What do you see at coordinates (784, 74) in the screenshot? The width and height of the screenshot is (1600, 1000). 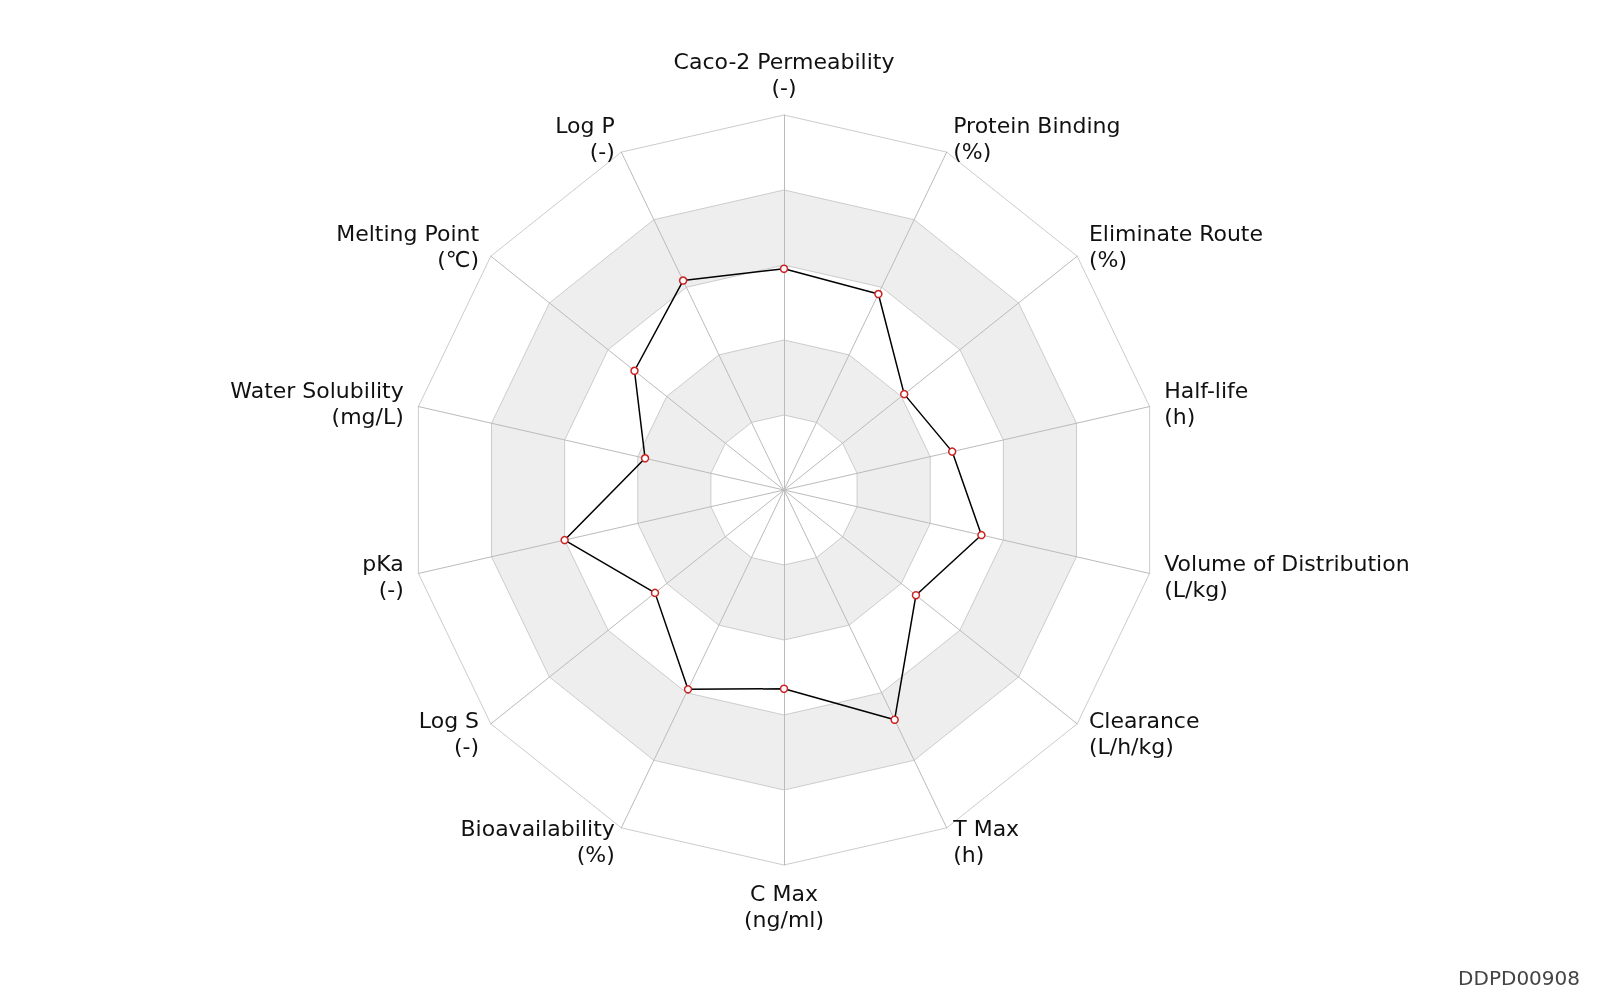 I see `spoke-label: Caco-2 Permeability (-)` at bounding box center [784, 74].